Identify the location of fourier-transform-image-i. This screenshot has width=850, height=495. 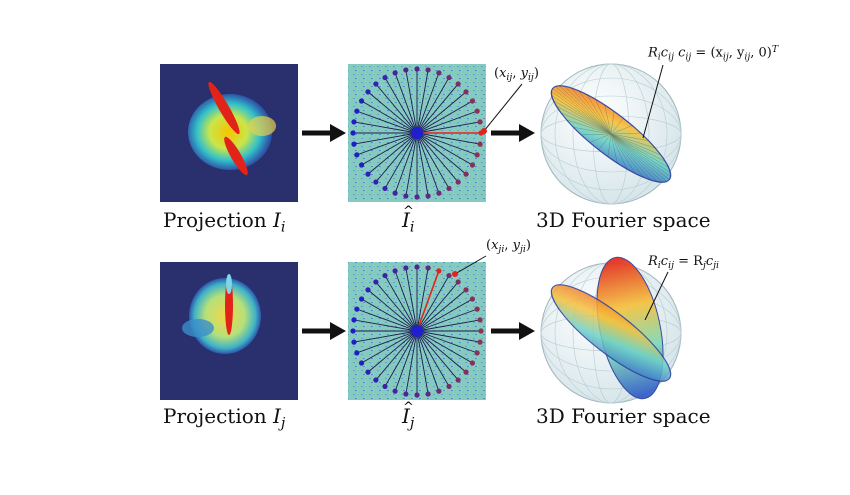
(417, 133).